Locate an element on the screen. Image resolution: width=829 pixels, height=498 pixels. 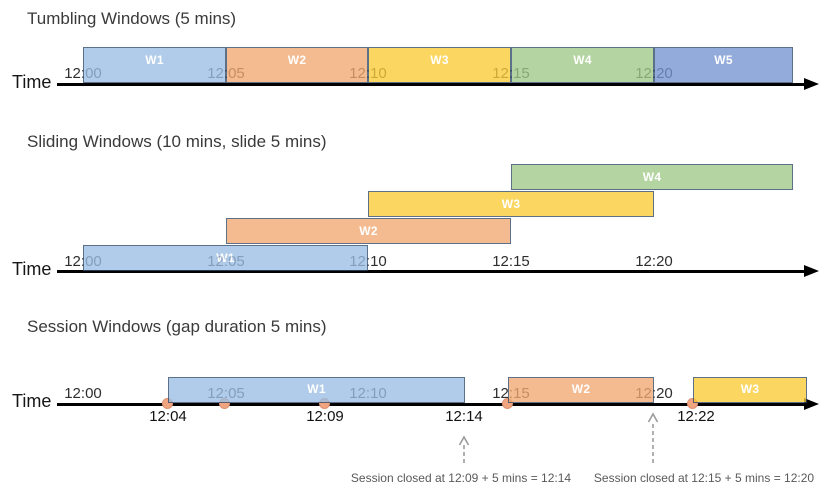
session-window-w1: W1 is located at coordinates (316, 390).